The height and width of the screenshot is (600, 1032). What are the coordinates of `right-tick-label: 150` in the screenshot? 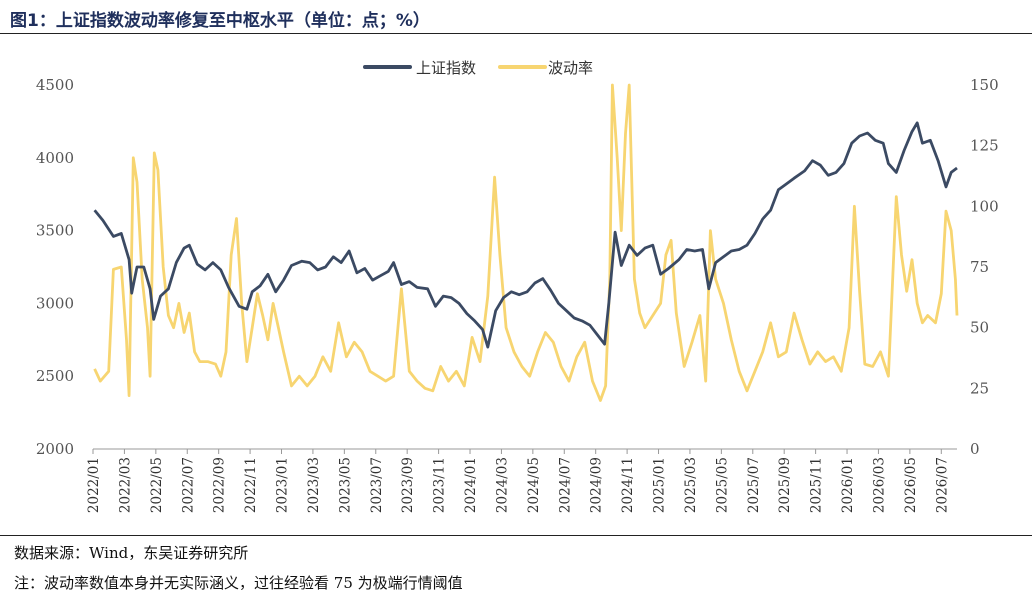 It's located at (984, 85).